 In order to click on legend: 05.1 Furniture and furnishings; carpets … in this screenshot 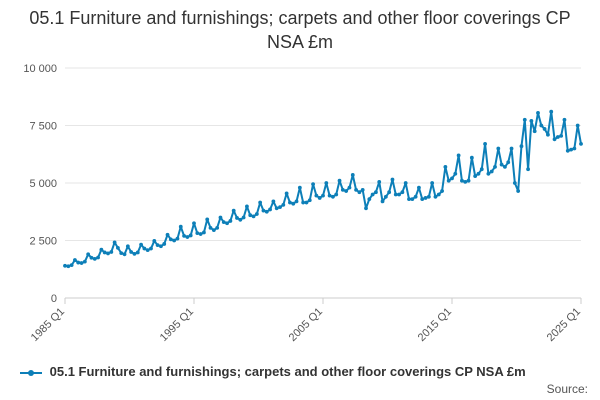, I will do `click(305, 371)`.